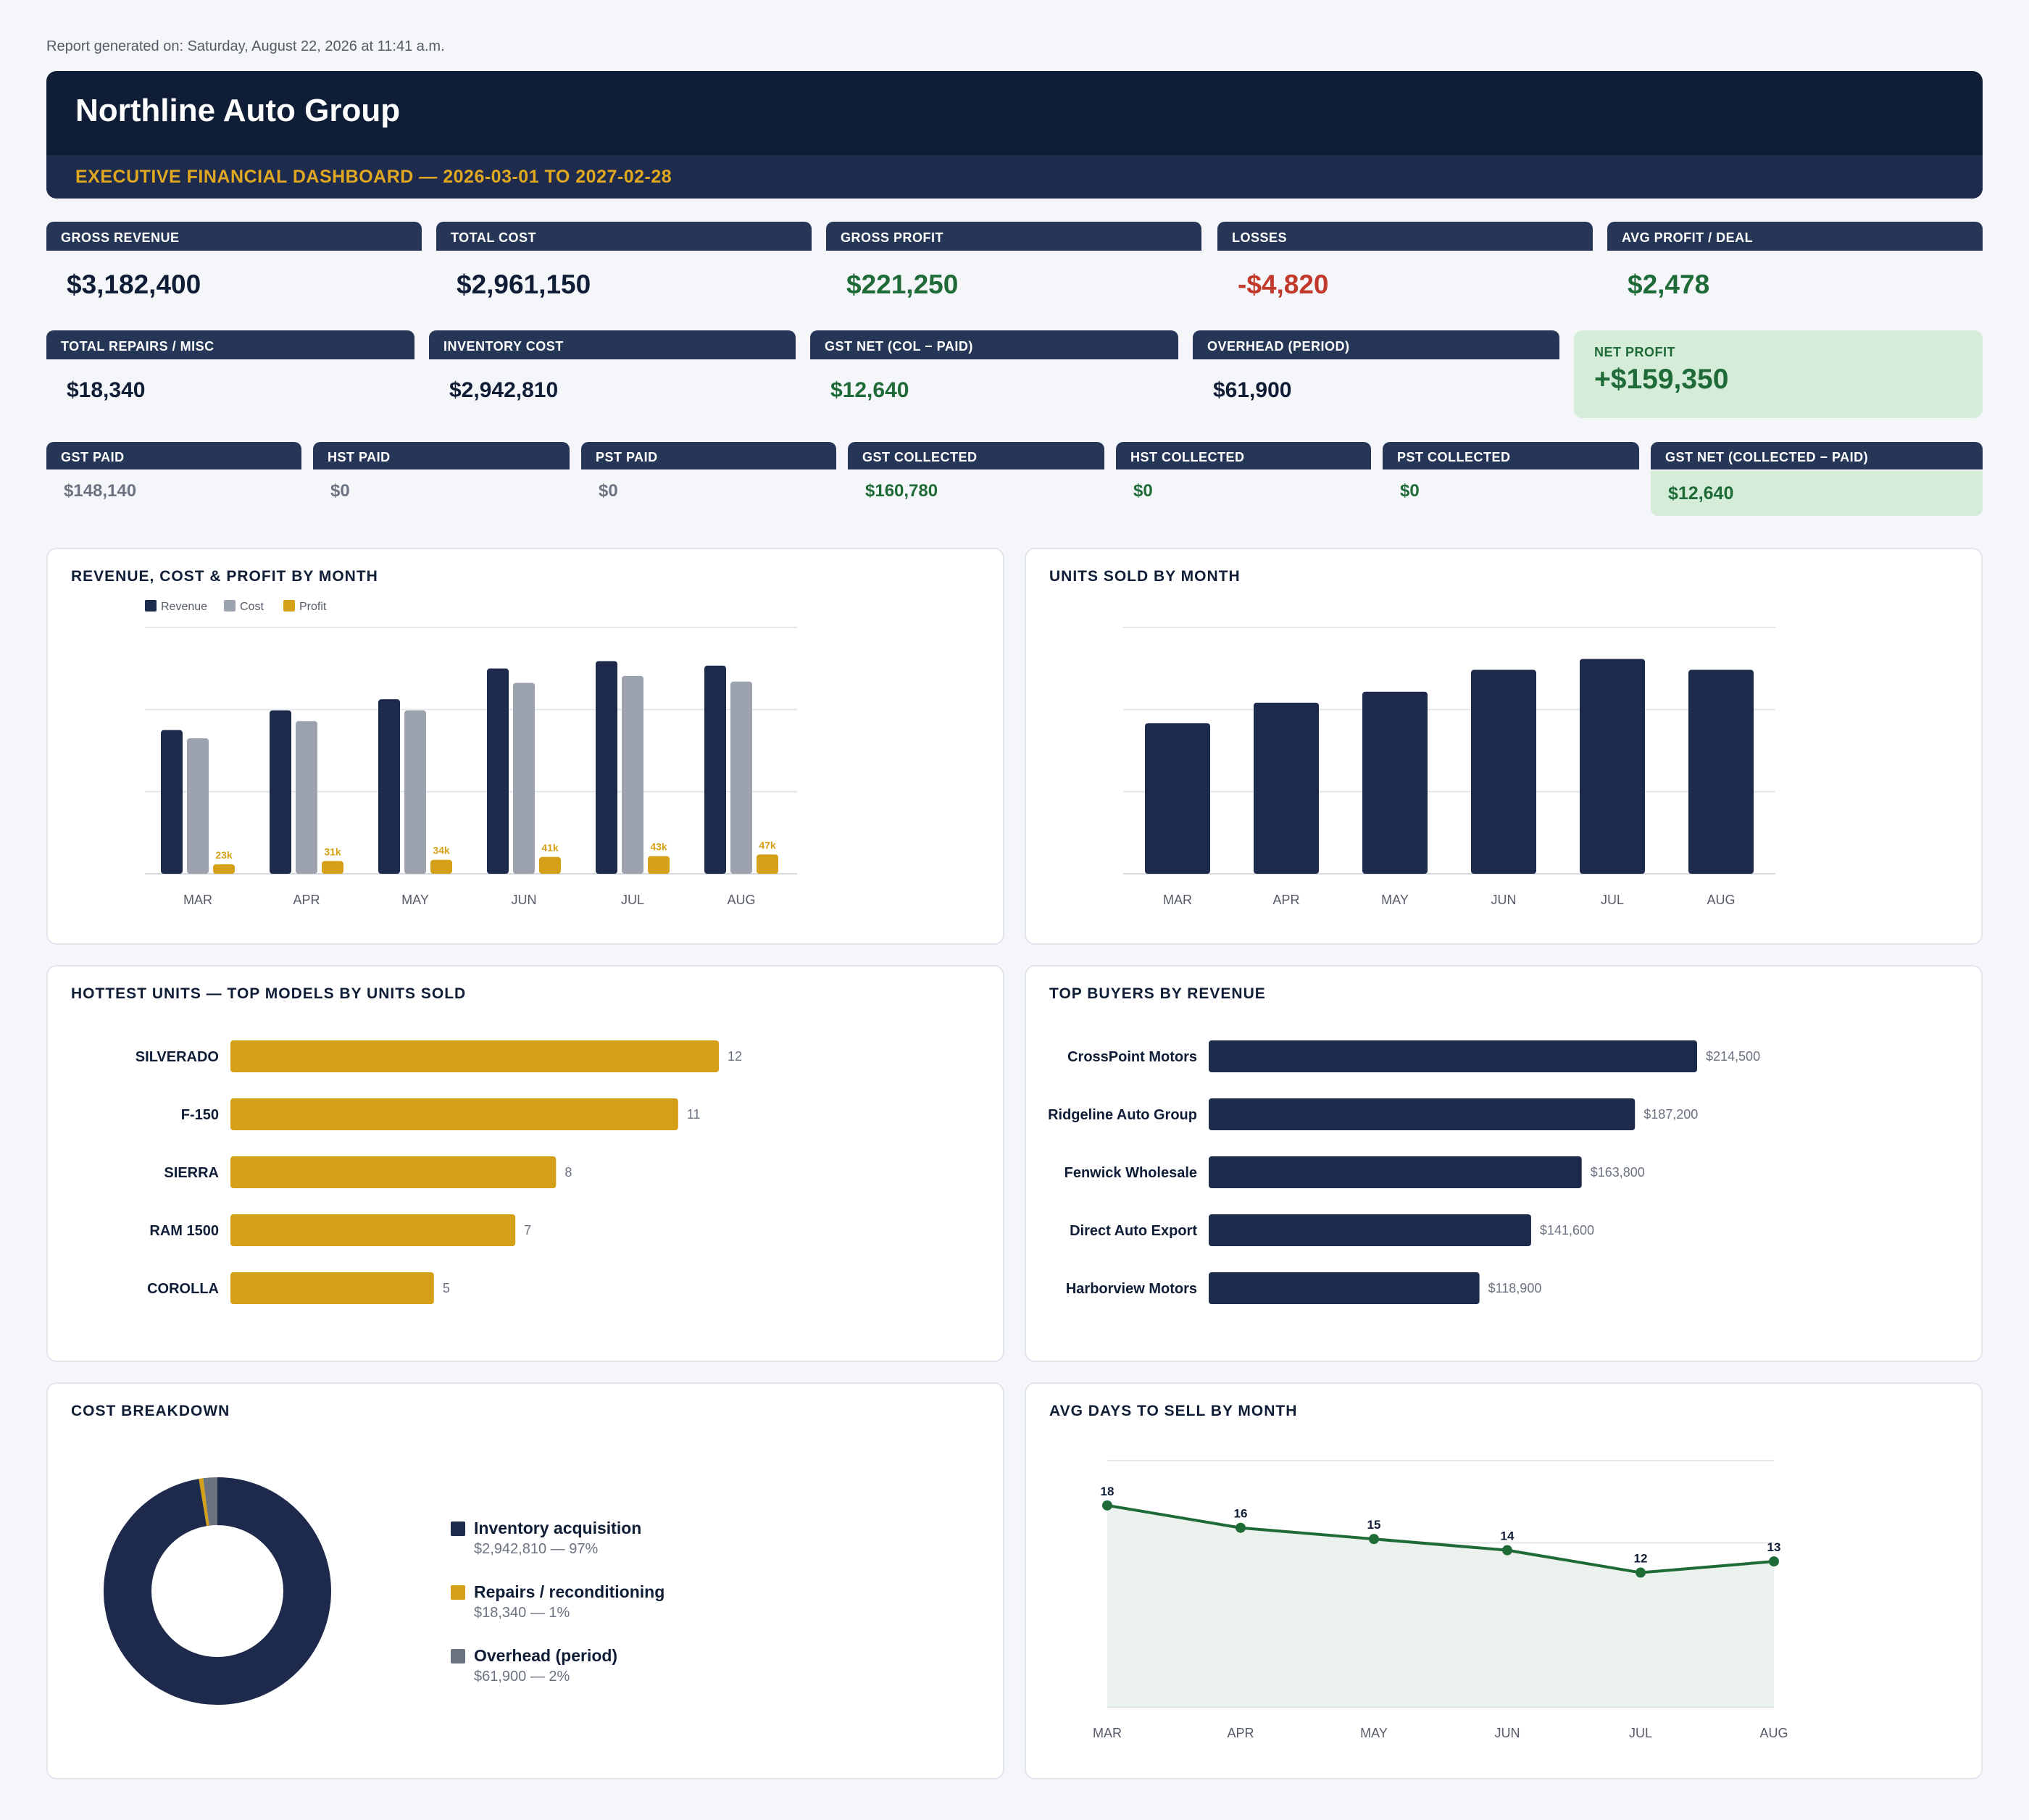 The width and height of the screenshot is (2029, 1820). I want to click on value-label: 8, so click(568, 1172).